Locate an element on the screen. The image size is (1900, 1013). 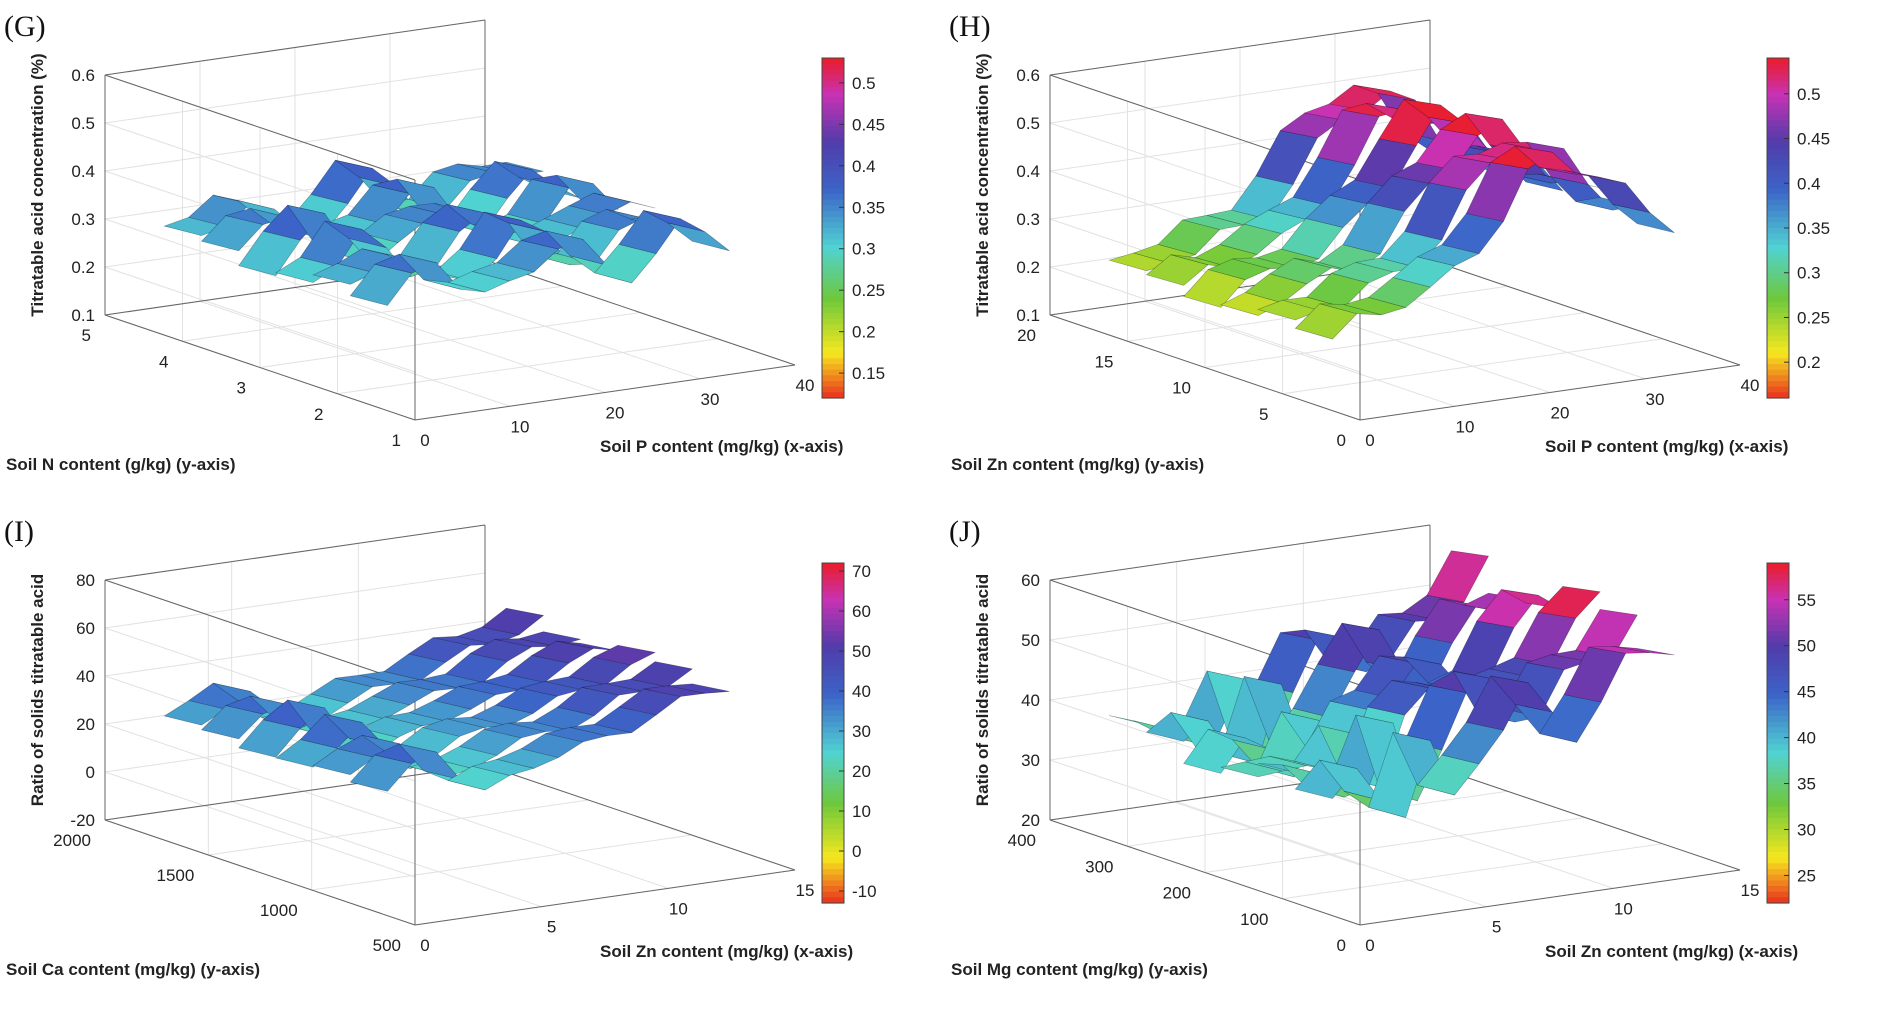
z-tick-label: 20 is located at coordinates (1030, 820).